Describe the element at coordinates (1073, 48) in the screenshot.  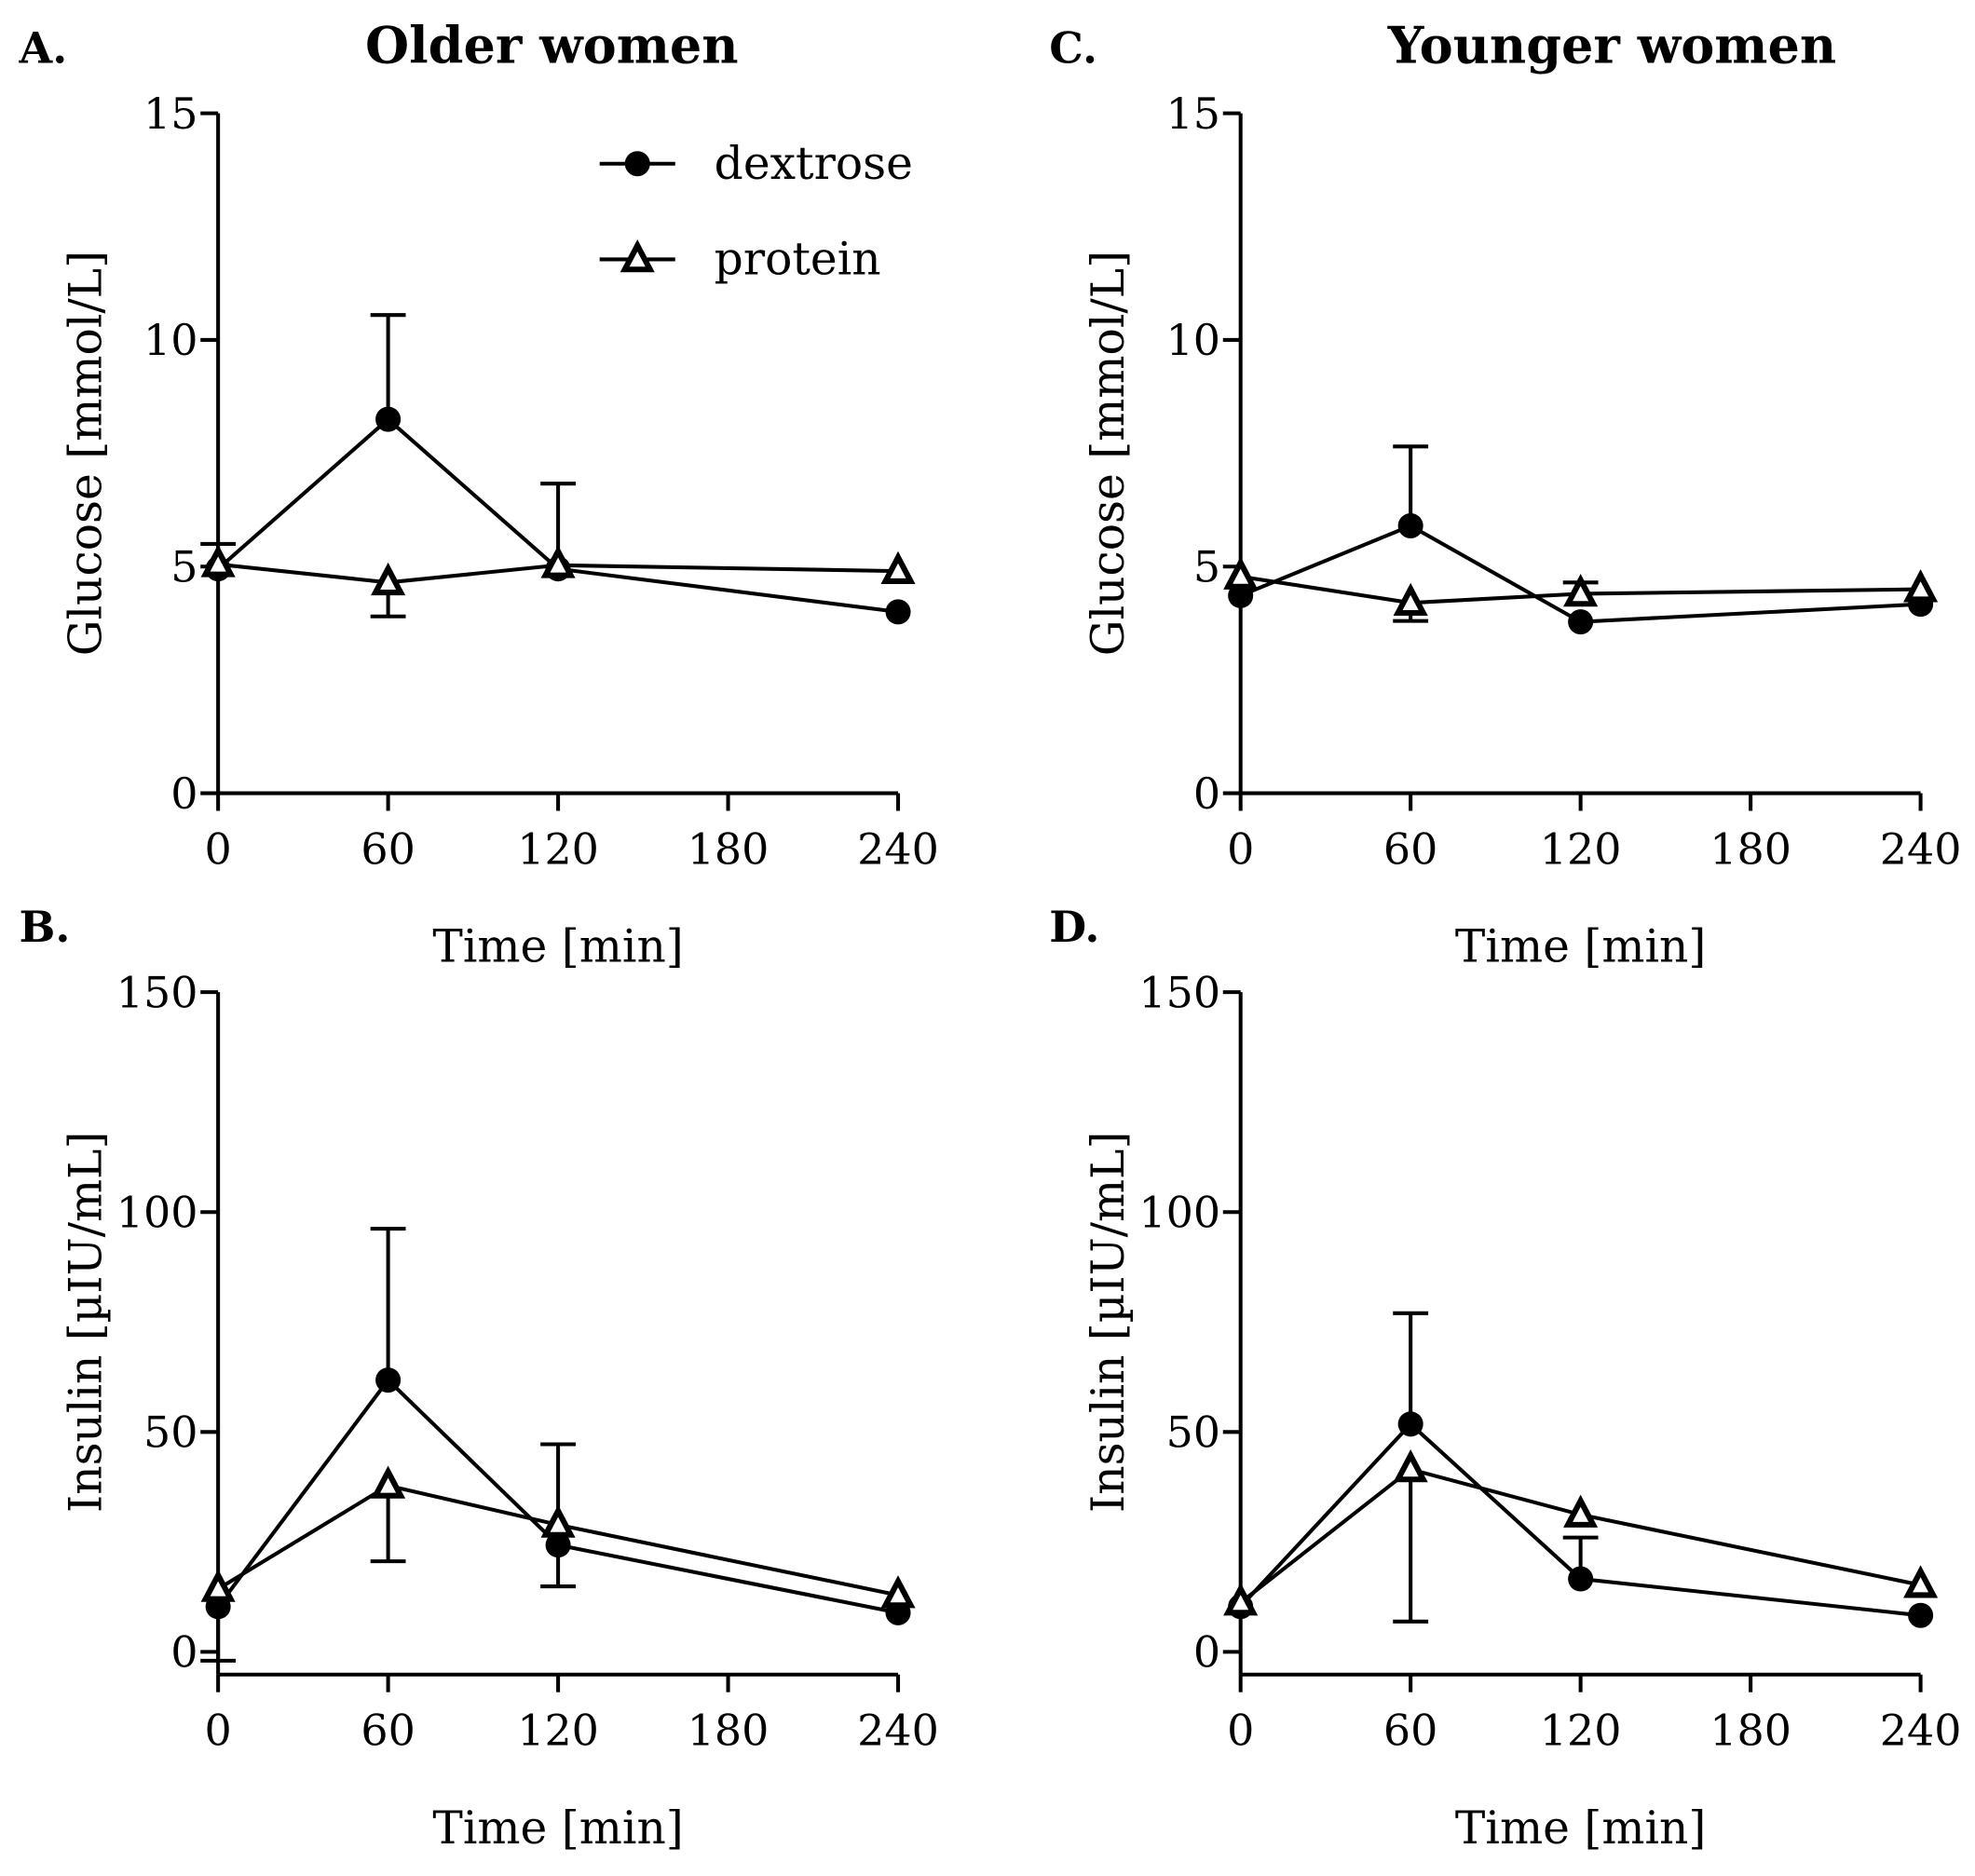
I see `panel-label: C.` at that location.